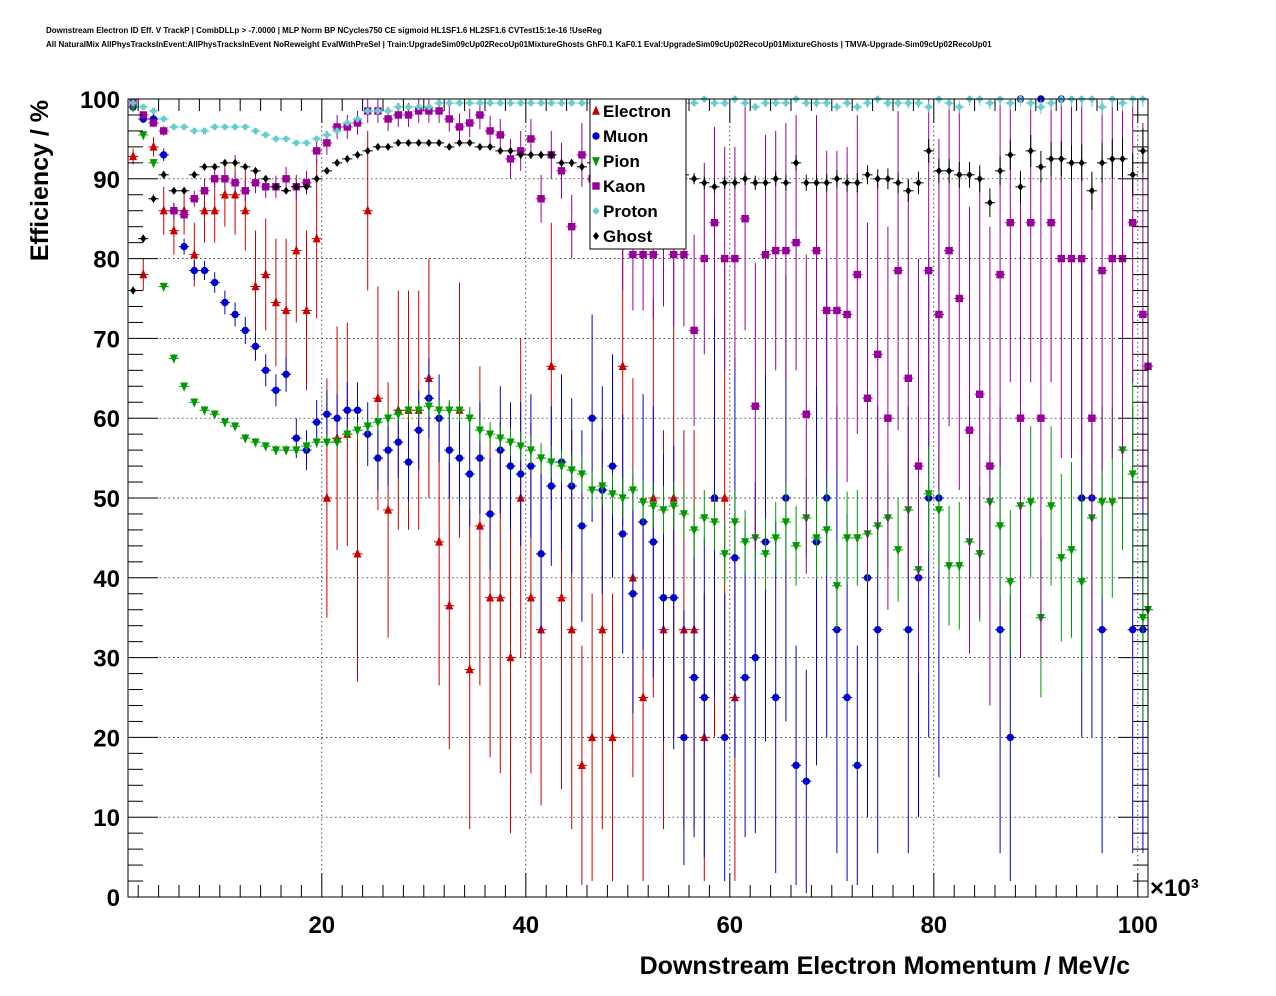 The height and width of the screenshot is (996, 1276). I want to click on y-tick-label: 0, so click(113, 898).